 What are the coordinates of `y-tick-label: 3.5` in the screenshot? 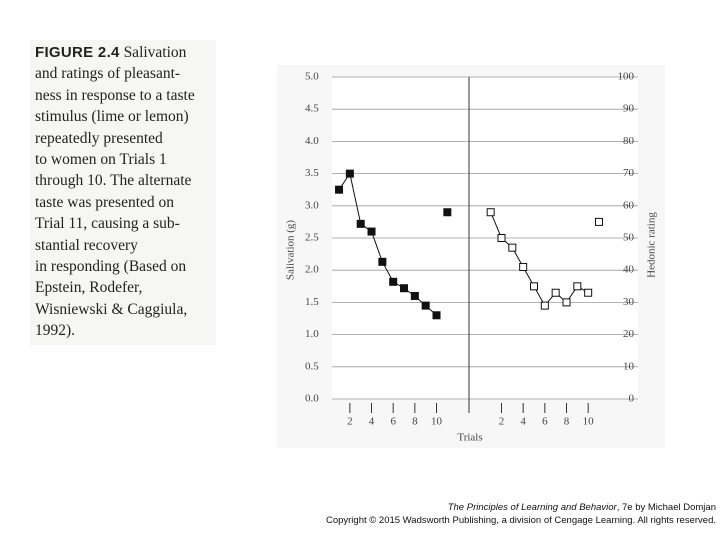 It's located at (312, 173).